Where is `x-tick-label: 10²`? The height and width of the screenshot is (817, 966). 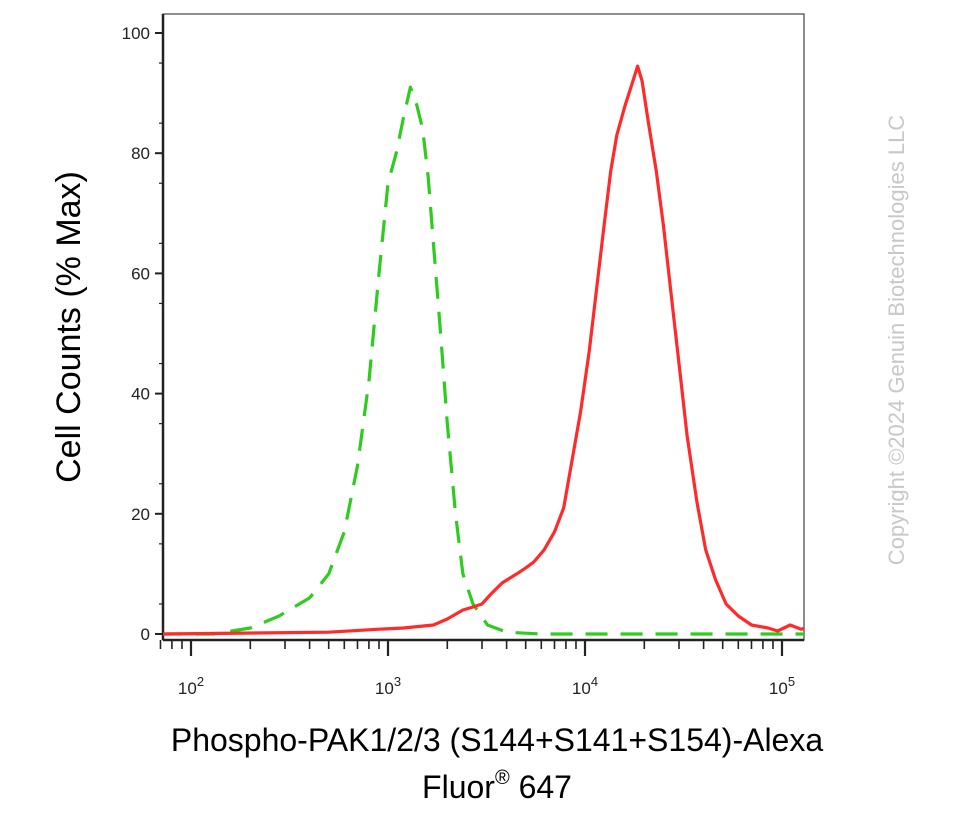 x-tick-label: 10² is located at coordinates (191, 686).